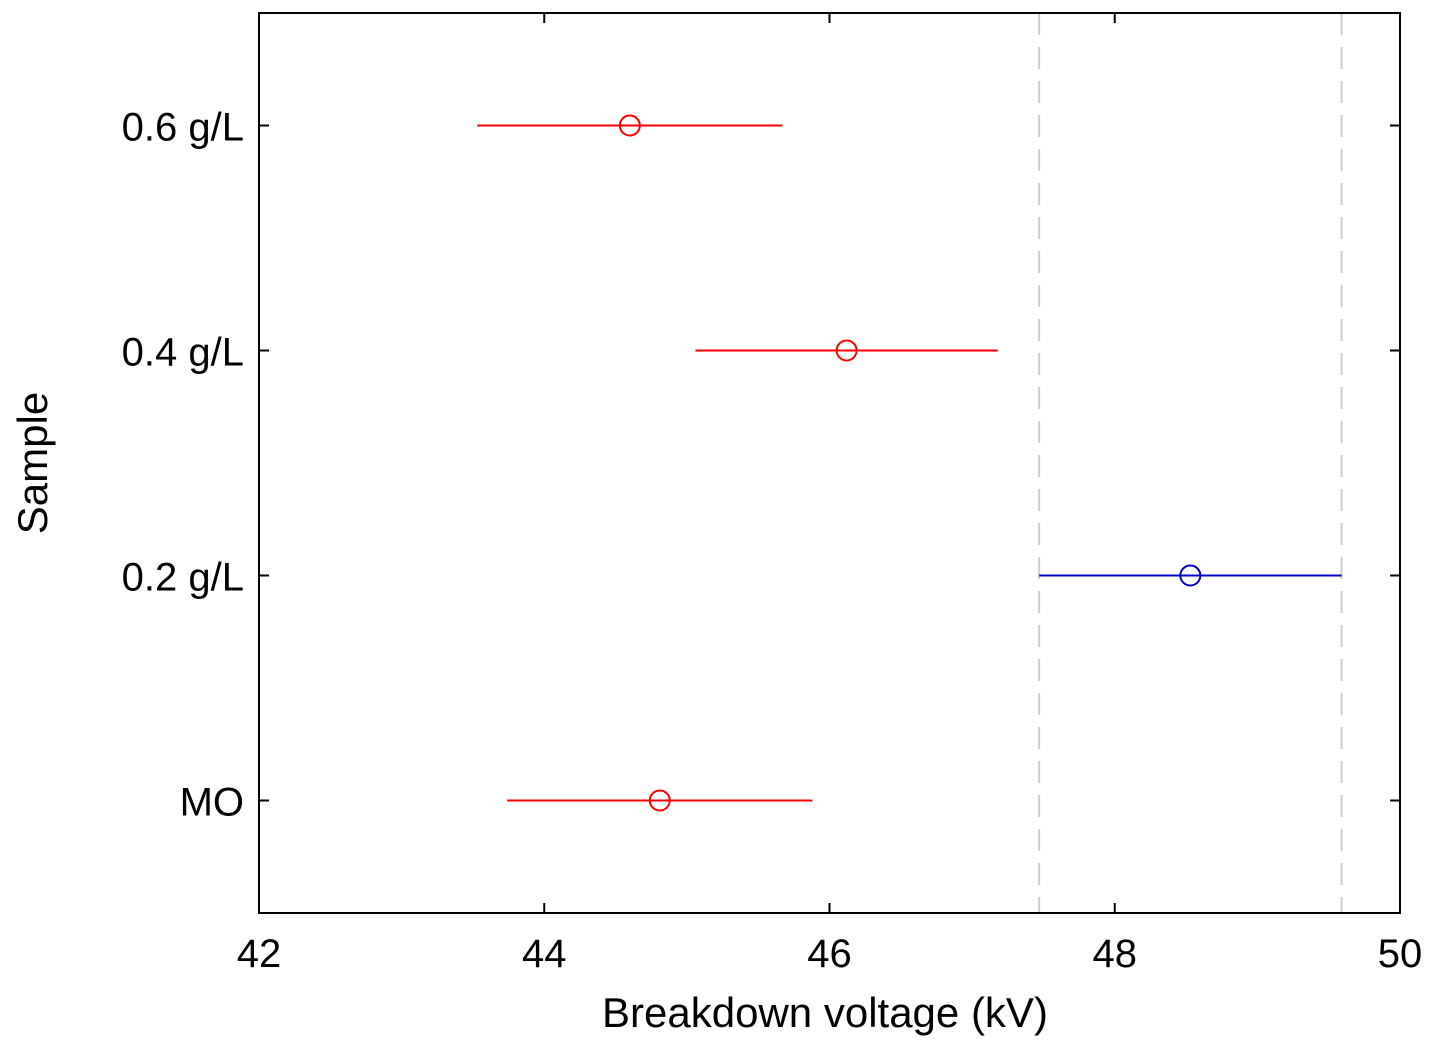  Describe the element at coordinates (846, 350) in the screenshot. I see `mean-marker-0-4-g-l` at that location.